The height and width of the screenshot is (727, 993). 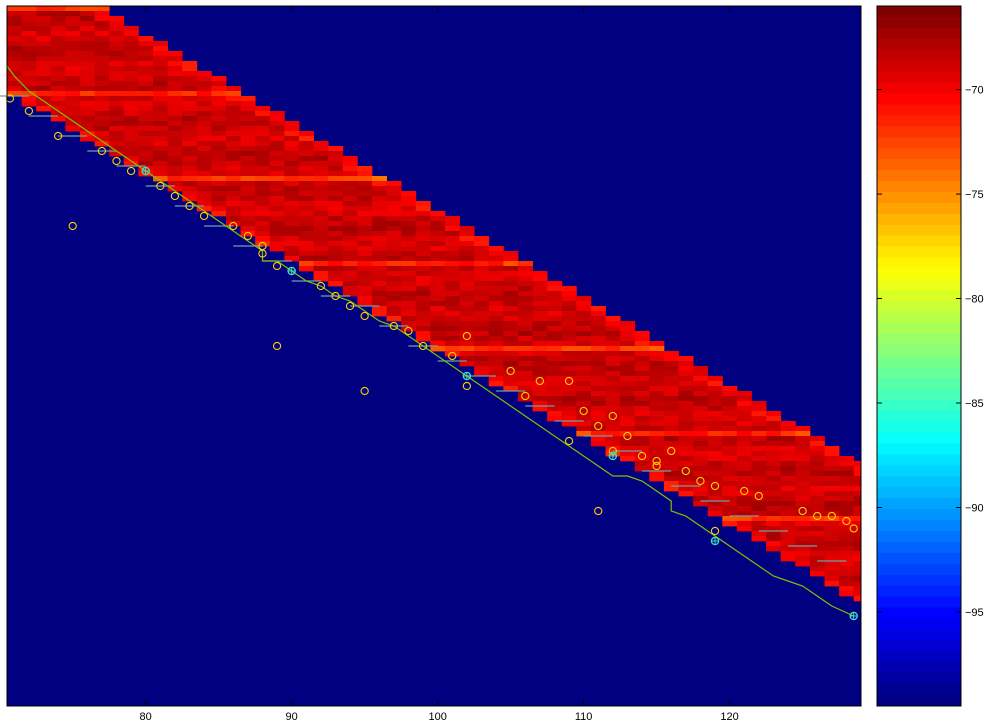 I want to click on highlight-marker, so click(x=467, y=376).